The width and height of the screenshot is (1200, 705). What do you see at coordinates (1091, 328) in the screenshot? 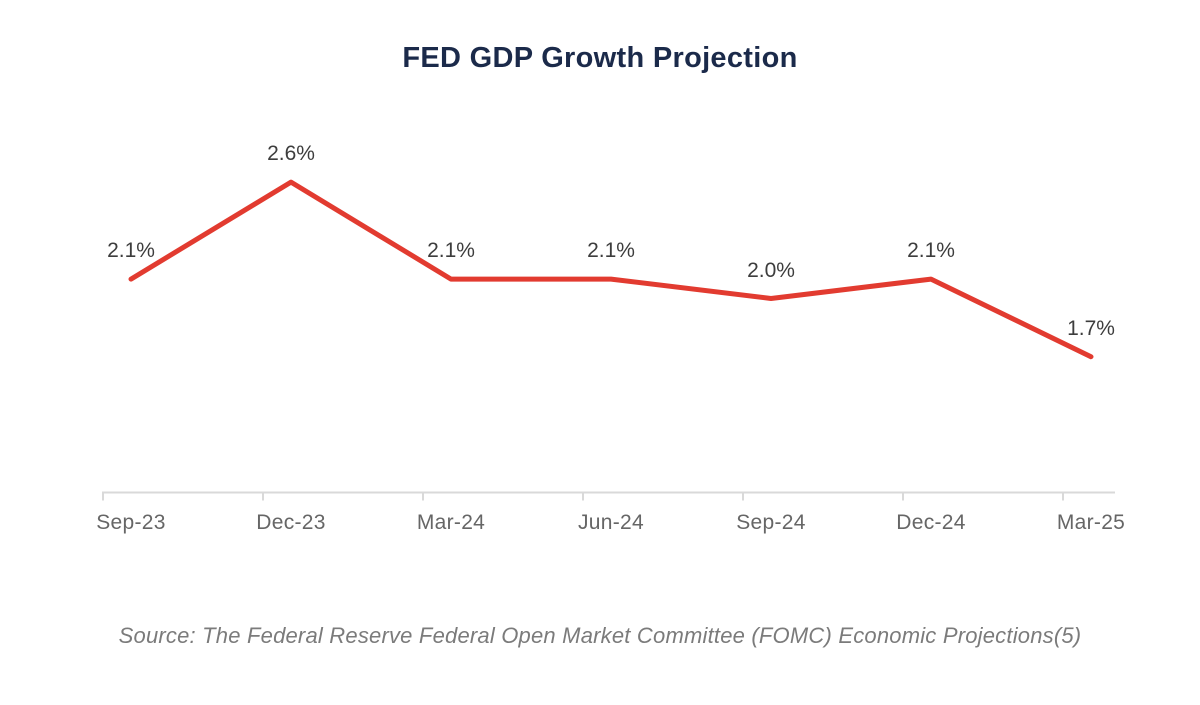
I see `data-point-label: 1.7%` at bounding box center [1091, 328].